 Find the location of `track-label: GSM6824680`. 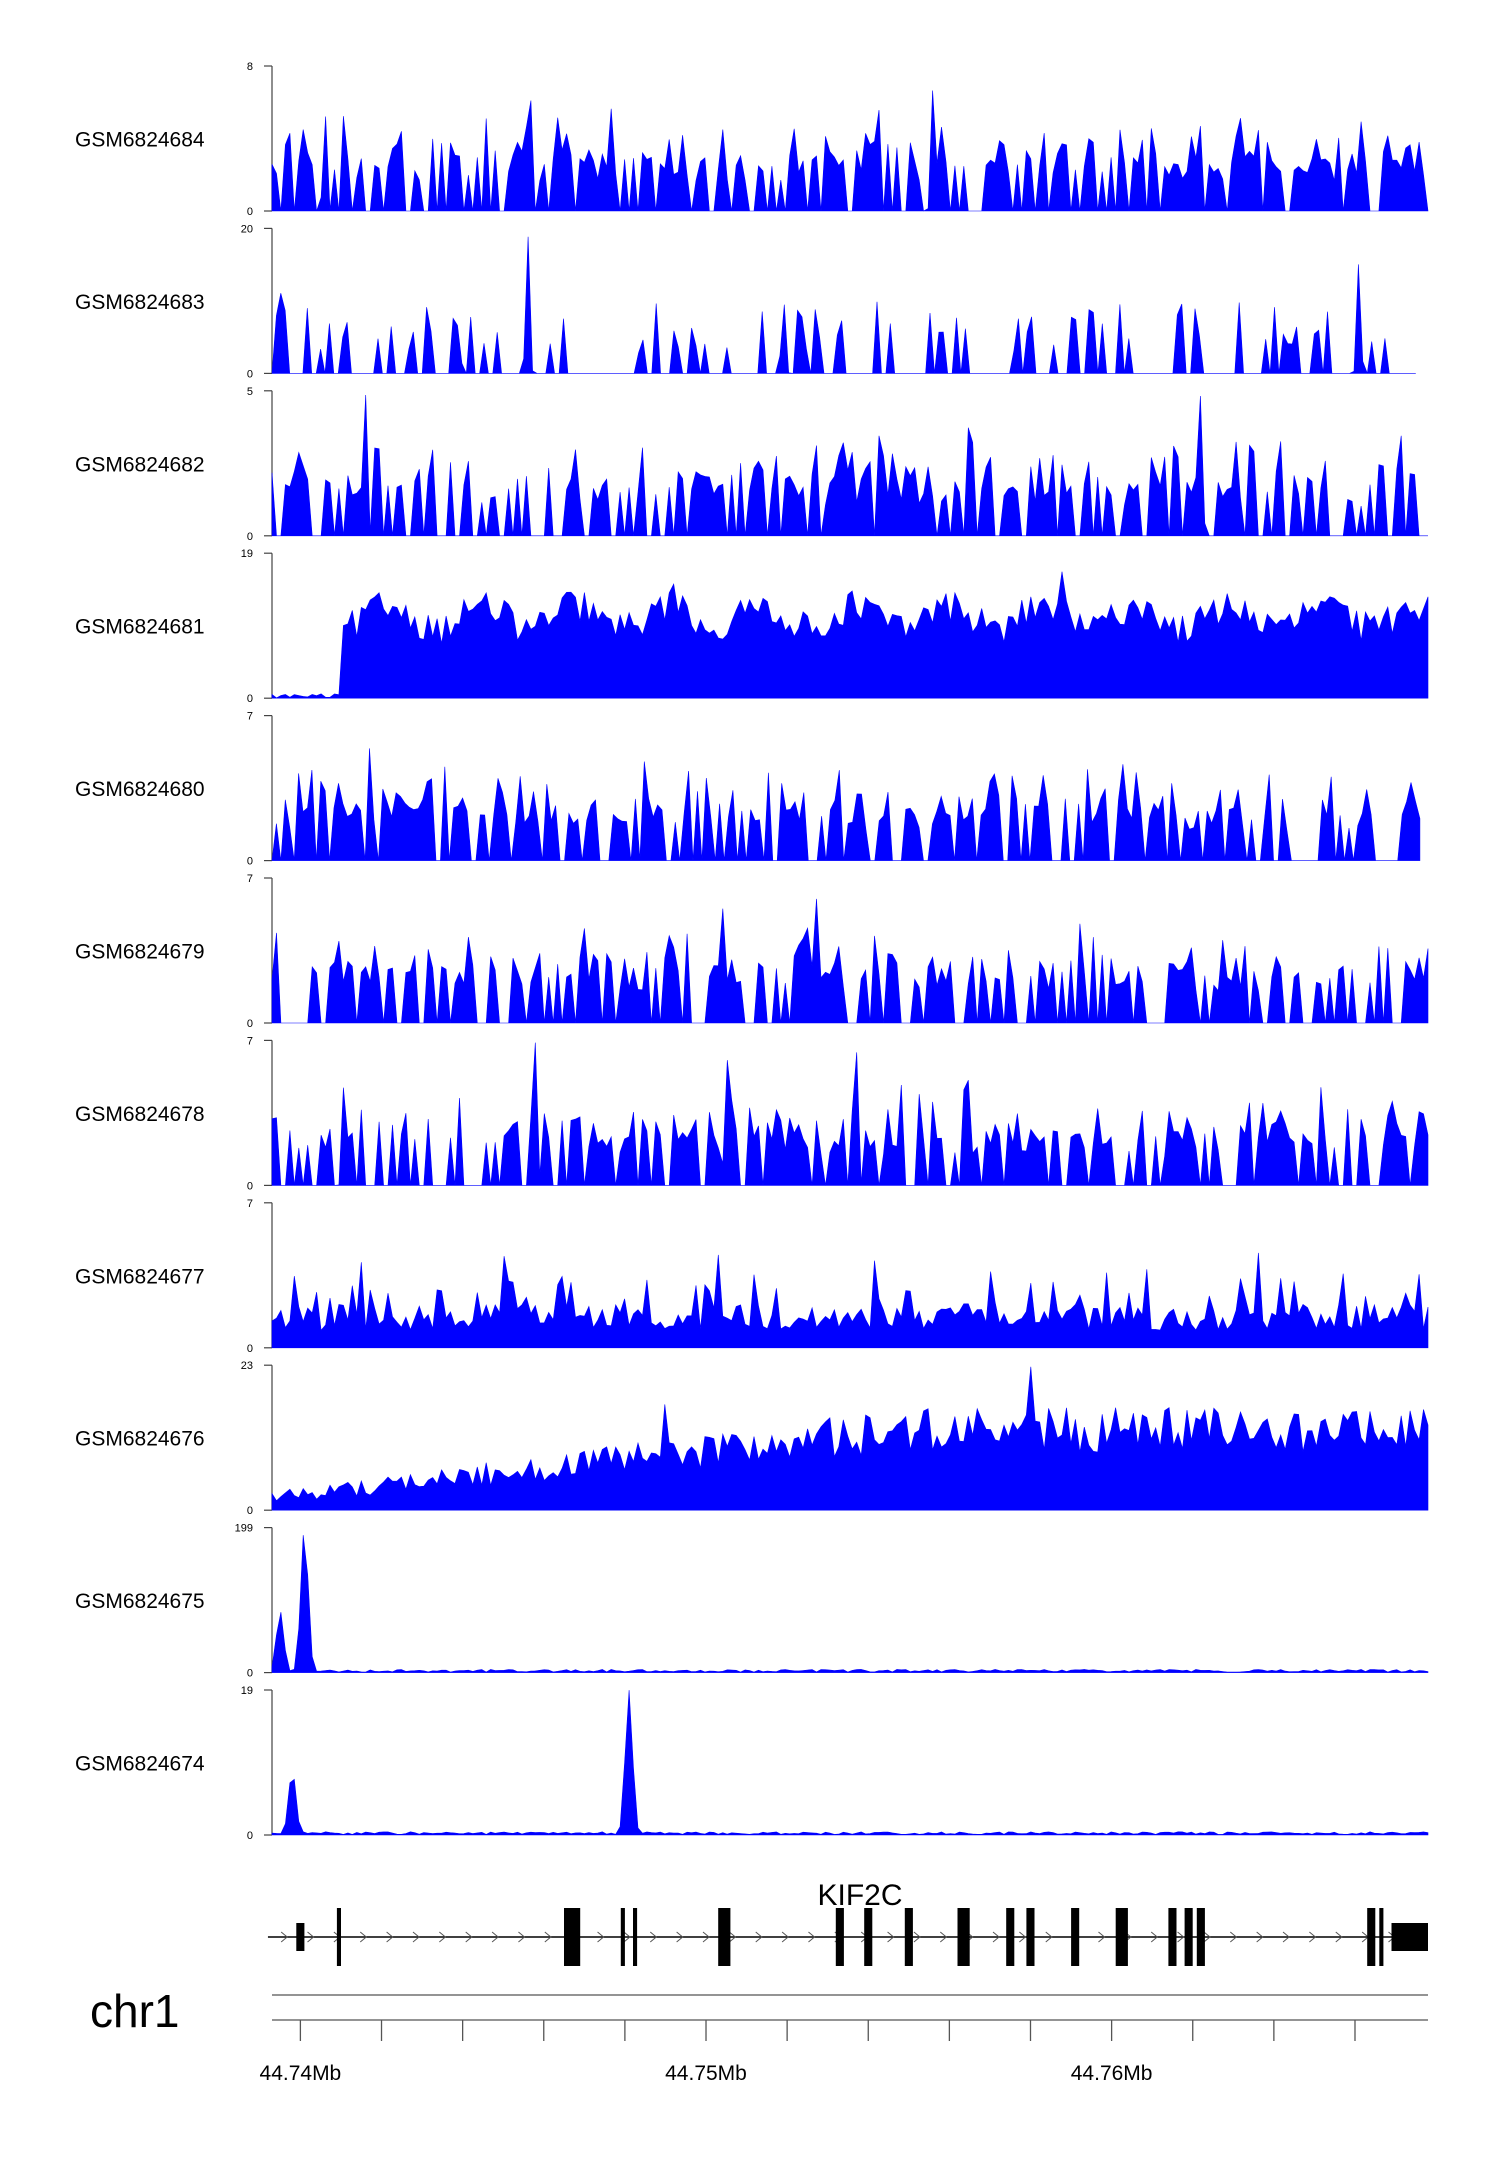

track-label: GSM6824680 is located at coordinates (140, 789).